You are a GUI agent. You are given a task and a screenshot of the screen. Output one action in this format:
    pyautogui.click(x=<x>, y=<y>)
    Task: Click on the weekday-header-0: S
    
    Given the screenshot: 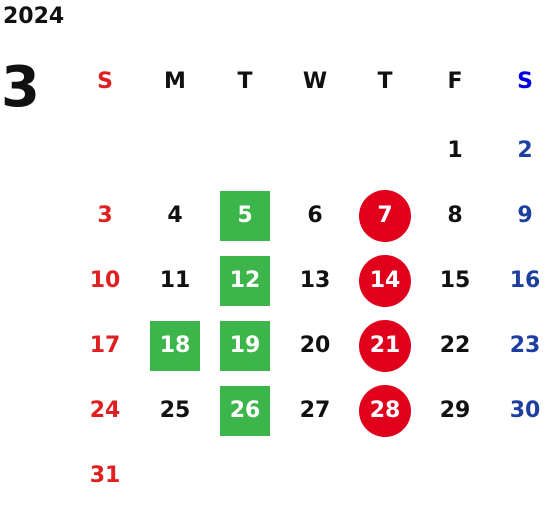 What is the action you would take?
    pyautogui.click(x=105, y=81)
    